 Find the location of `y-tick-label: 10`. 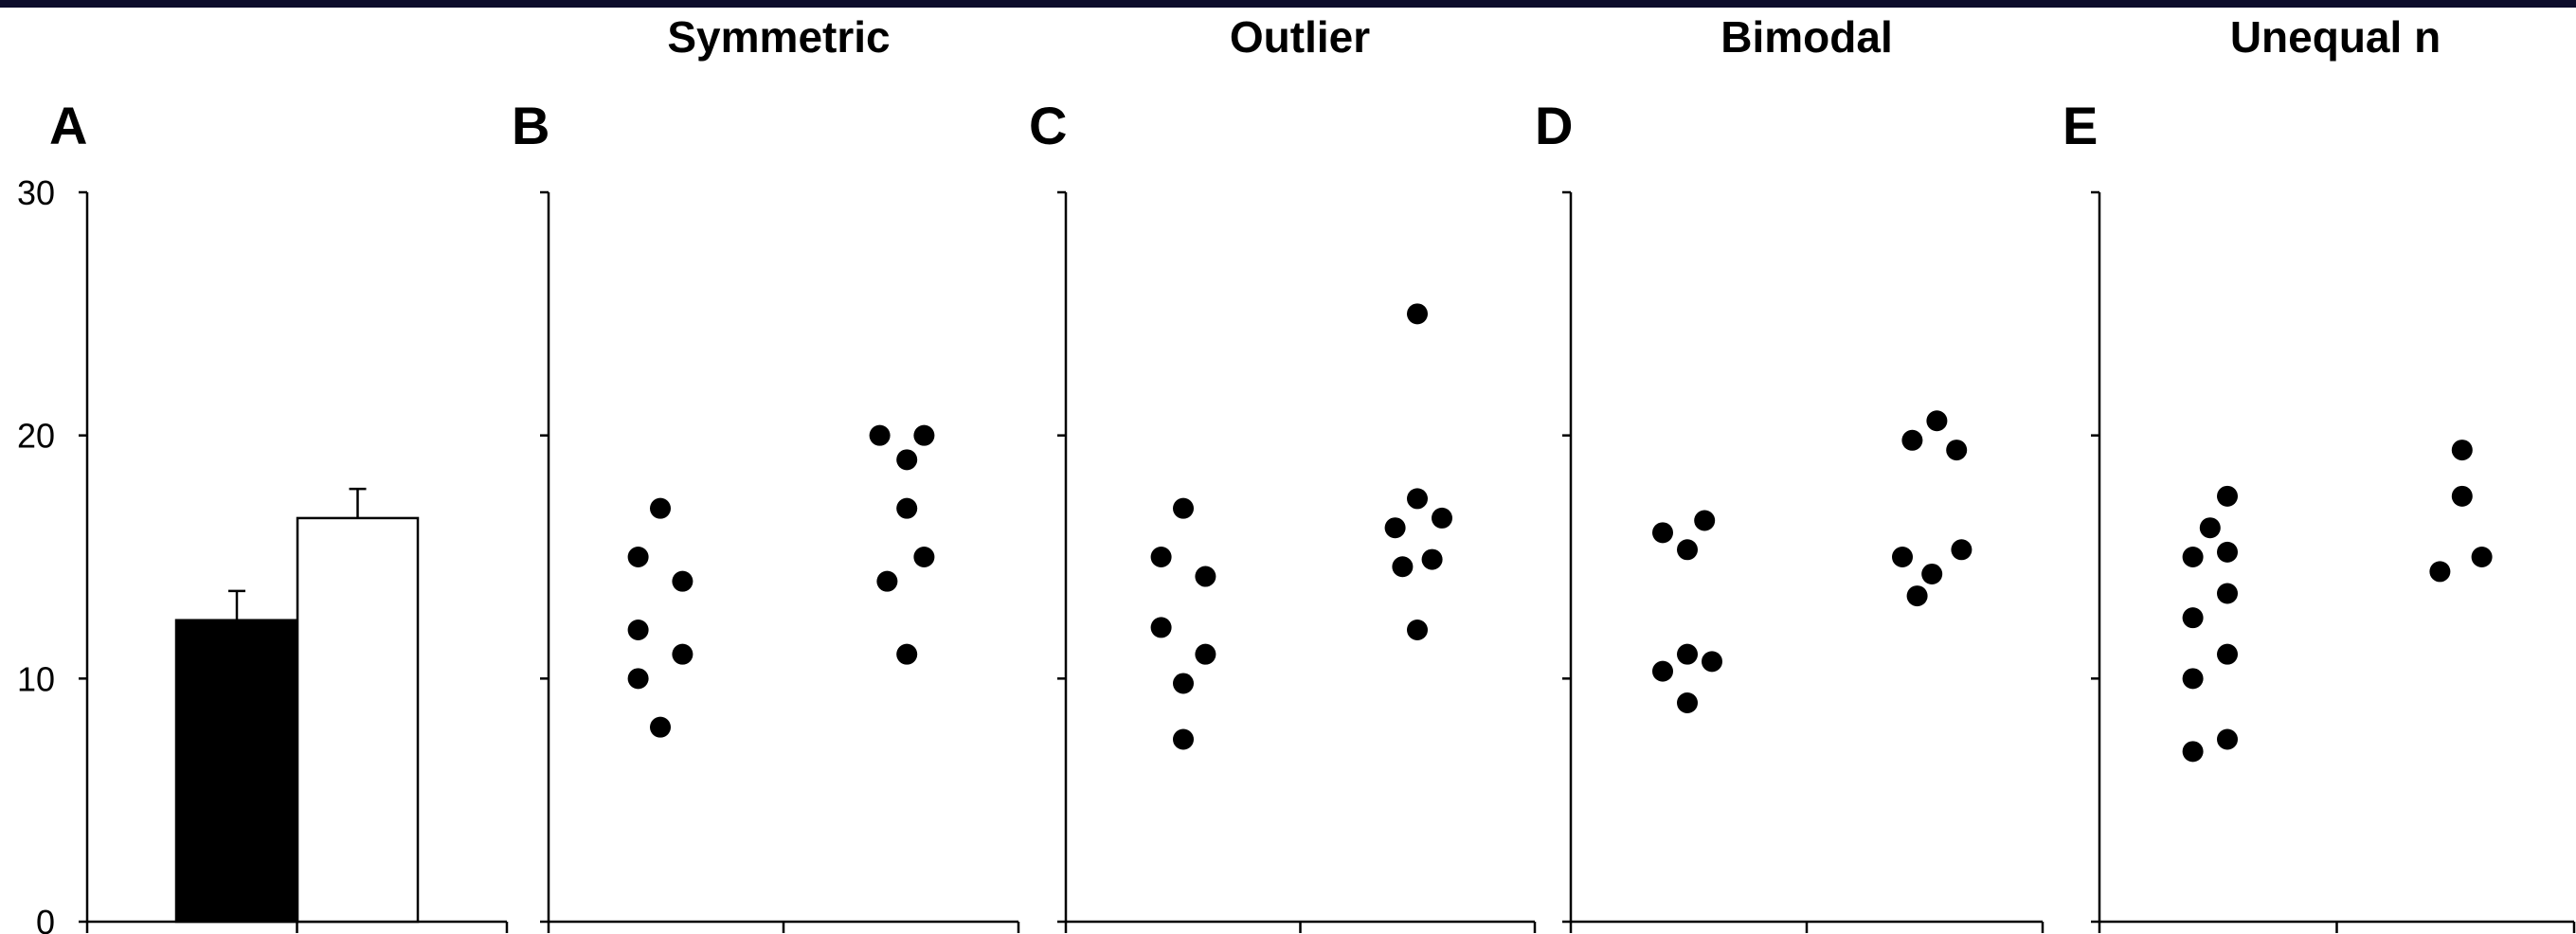

y-tick-label: 10 is located at coordinates (36, 678).